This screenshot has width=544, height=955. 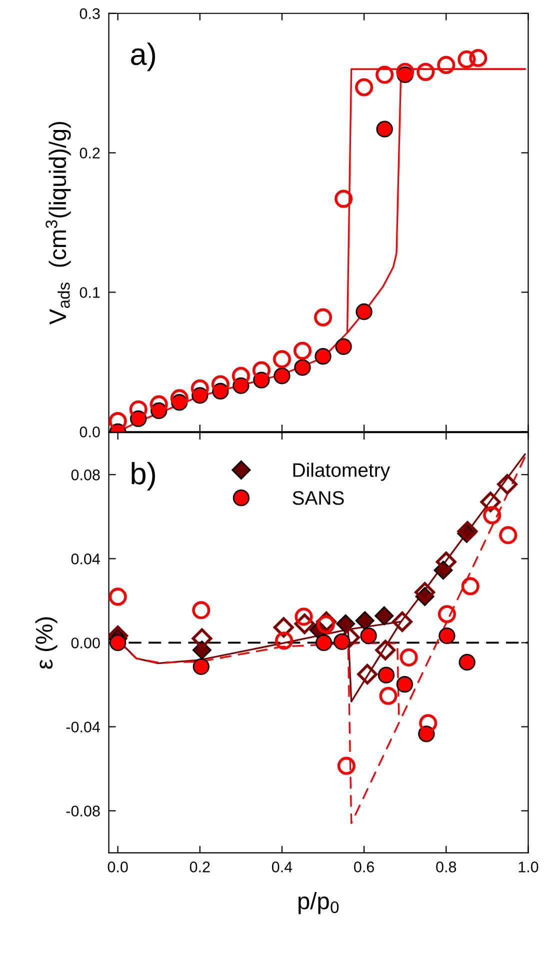 I want to click on y-tick-label: 0.00, so click(x=85, y=643).